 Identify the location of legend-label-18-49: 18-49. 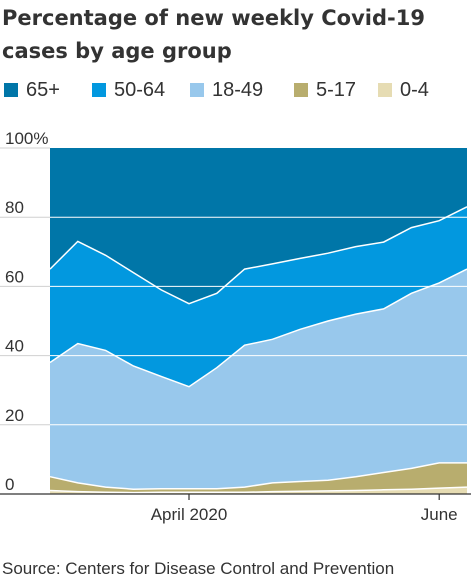
(238, 90).